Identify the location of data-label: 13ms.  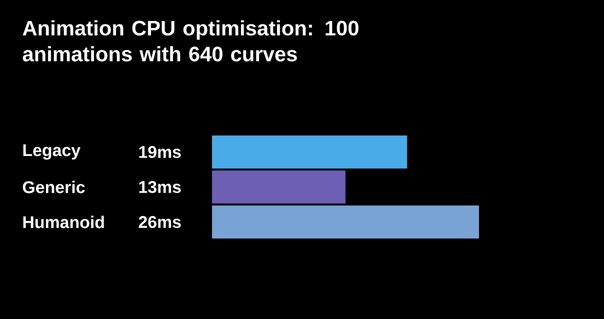
(160, 187).